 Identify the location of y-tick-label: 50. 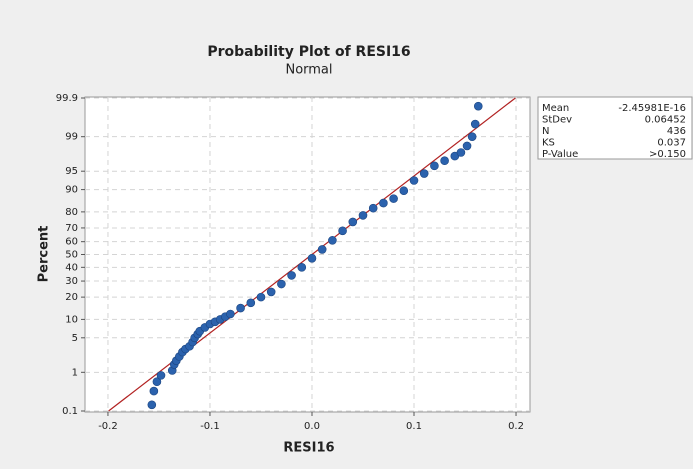
(71, 255).